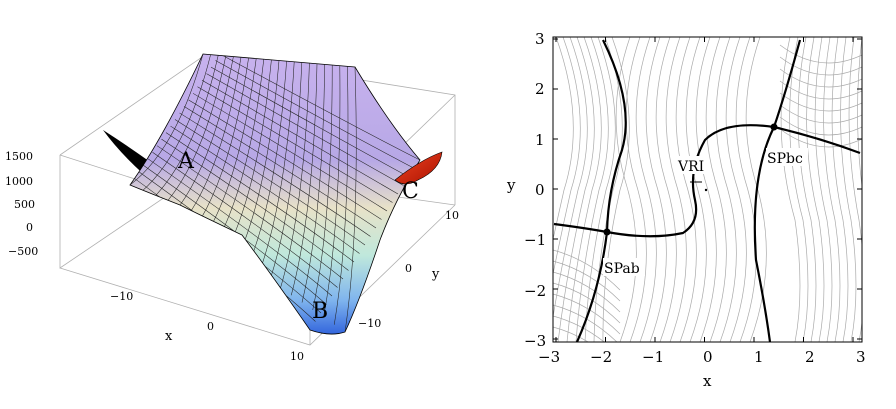 The height and width of the screenshot is (409, 896). I want to click on x-tick: 3, so click(861, 357).